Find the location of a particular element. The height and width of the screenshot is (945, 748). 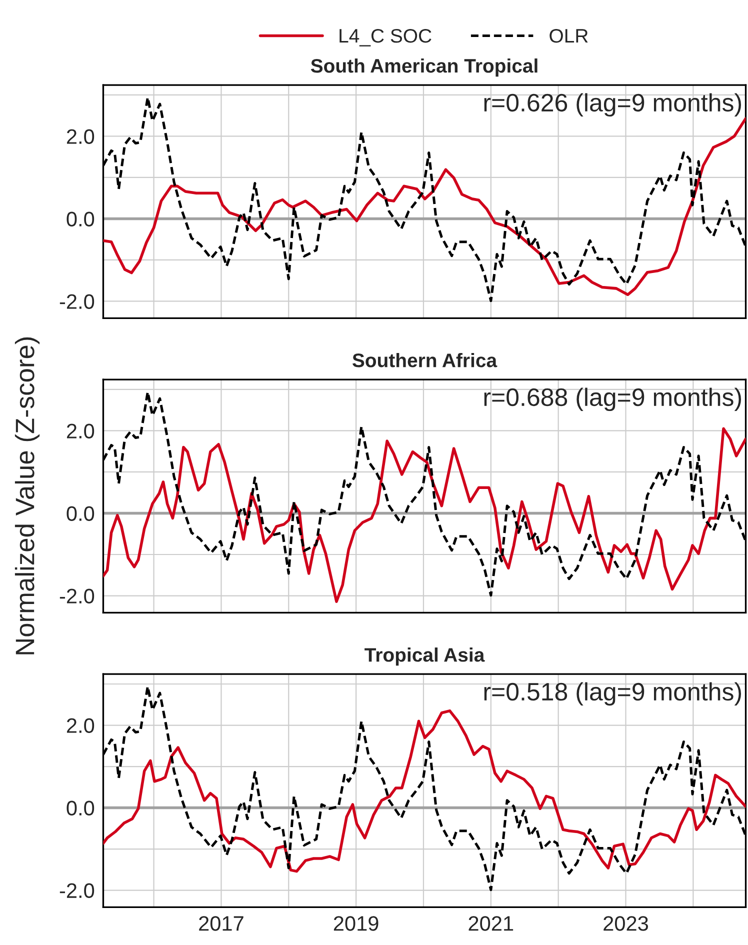

line-series is located at coordinates (424, 791).